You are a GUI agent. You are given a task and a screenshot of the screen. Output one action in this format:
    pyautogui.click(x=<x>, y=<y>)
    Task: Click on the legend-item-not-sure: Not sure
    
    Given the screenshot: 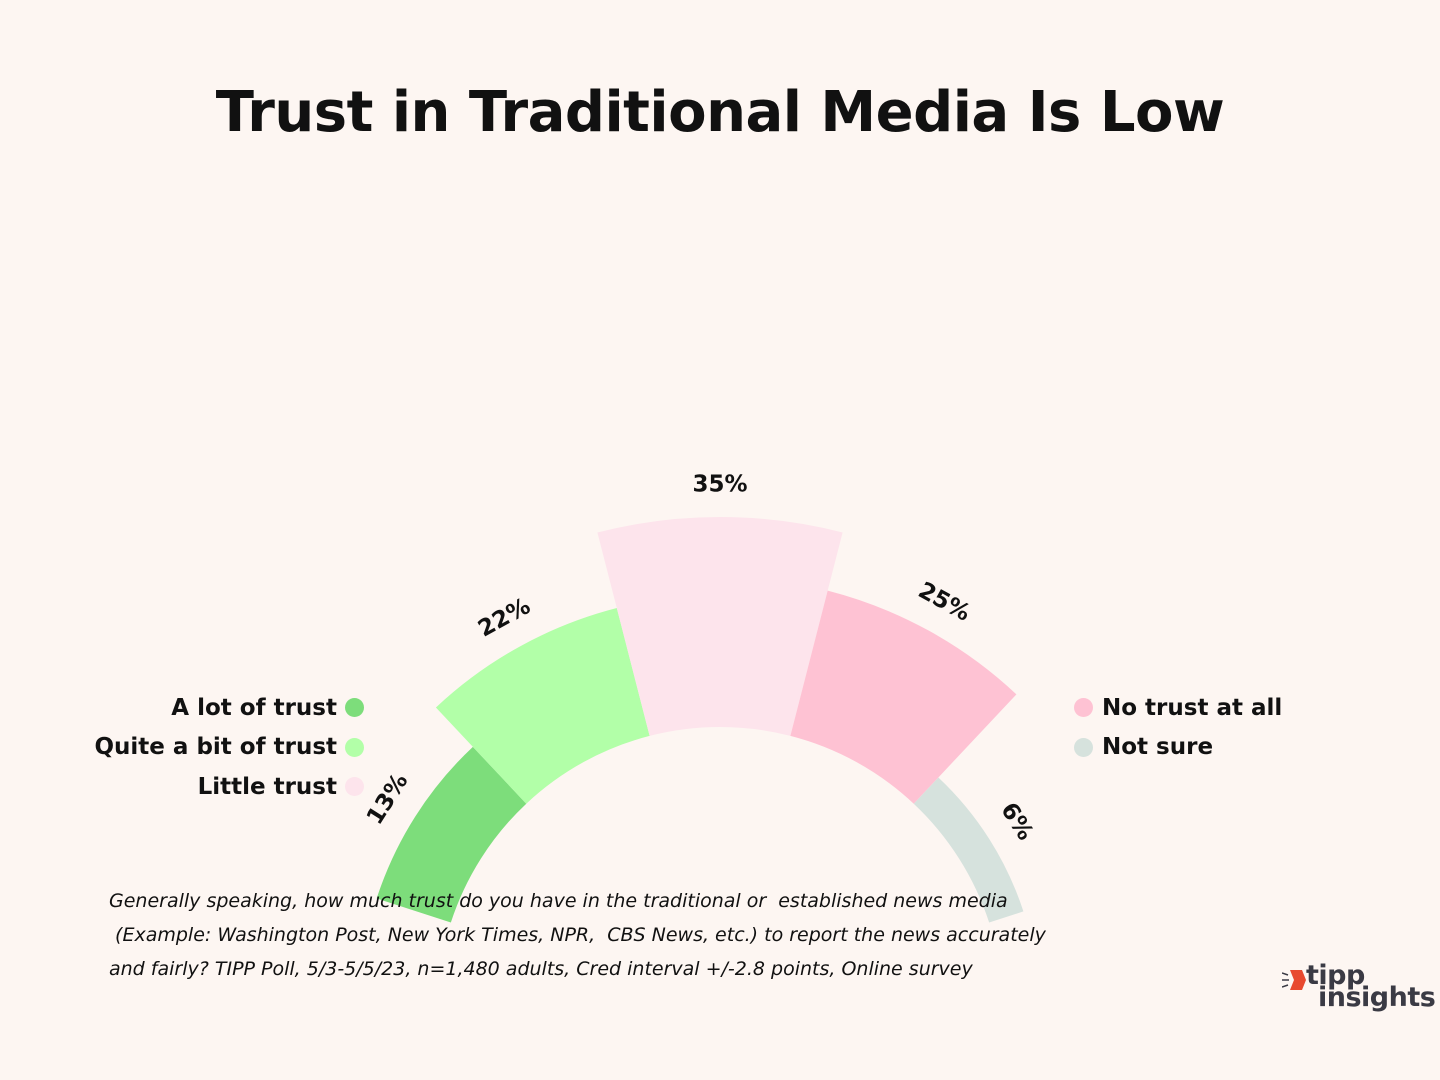 What is the action you would take?
    pyautogui.click(x=1178, y=748)
    